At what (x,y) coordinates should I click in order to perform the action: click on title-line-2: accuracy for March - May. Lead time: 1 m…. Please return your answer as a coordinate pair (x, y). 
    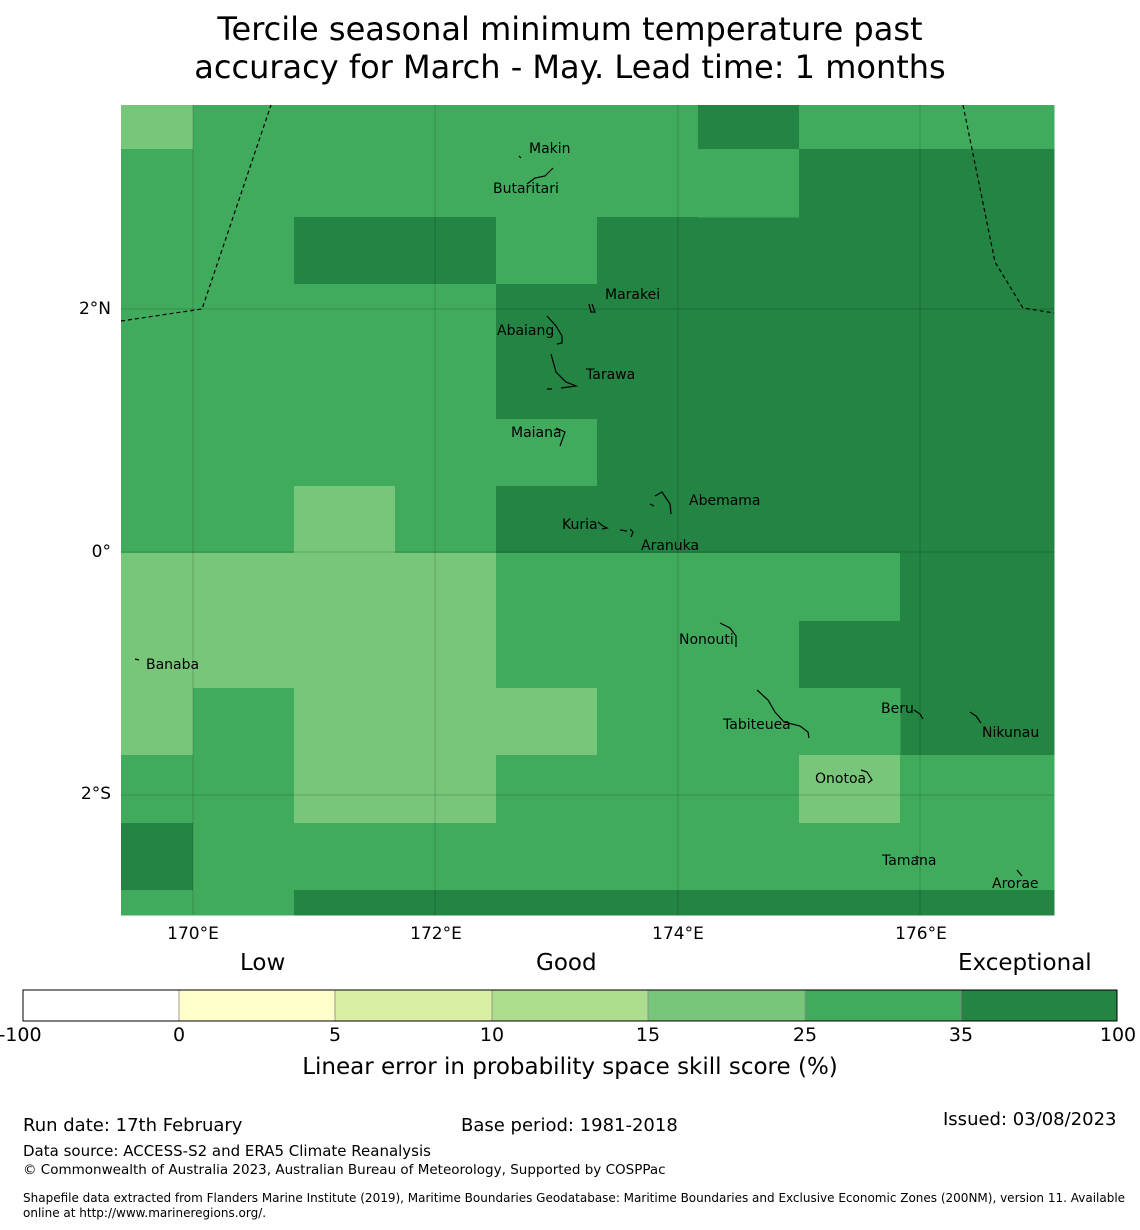
    Looking at the image, I should click on (570, 67).